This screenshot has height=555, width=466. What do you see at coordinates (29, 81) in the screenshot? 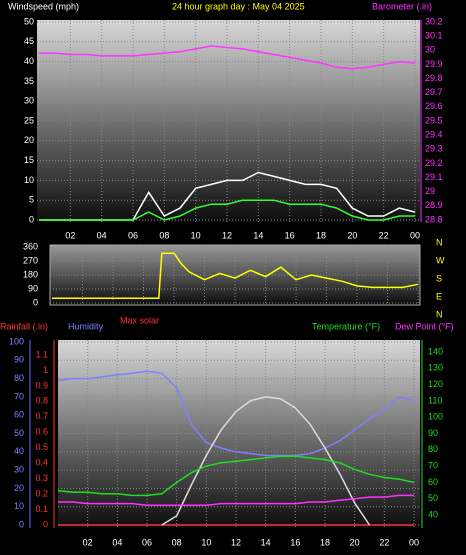
I see `y-tick-label: 35` at bounding box center [29, 81].